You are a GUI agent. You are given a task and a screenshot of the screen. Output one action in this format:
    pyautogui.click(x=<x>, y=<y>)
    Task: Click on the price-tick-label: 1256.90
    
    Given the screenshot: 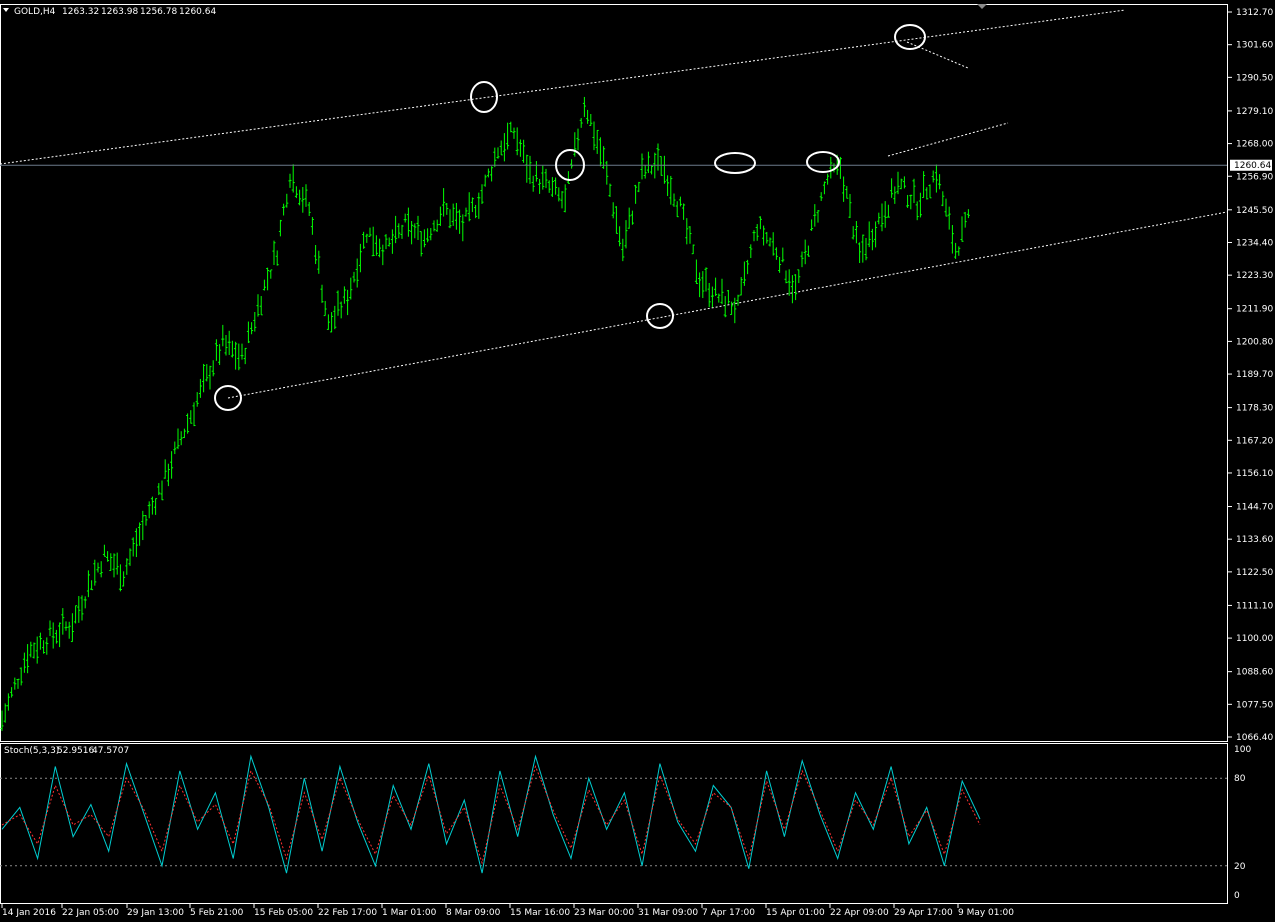 What is the action you would take?
    pyautogui.click(x=1254, y=177)
    